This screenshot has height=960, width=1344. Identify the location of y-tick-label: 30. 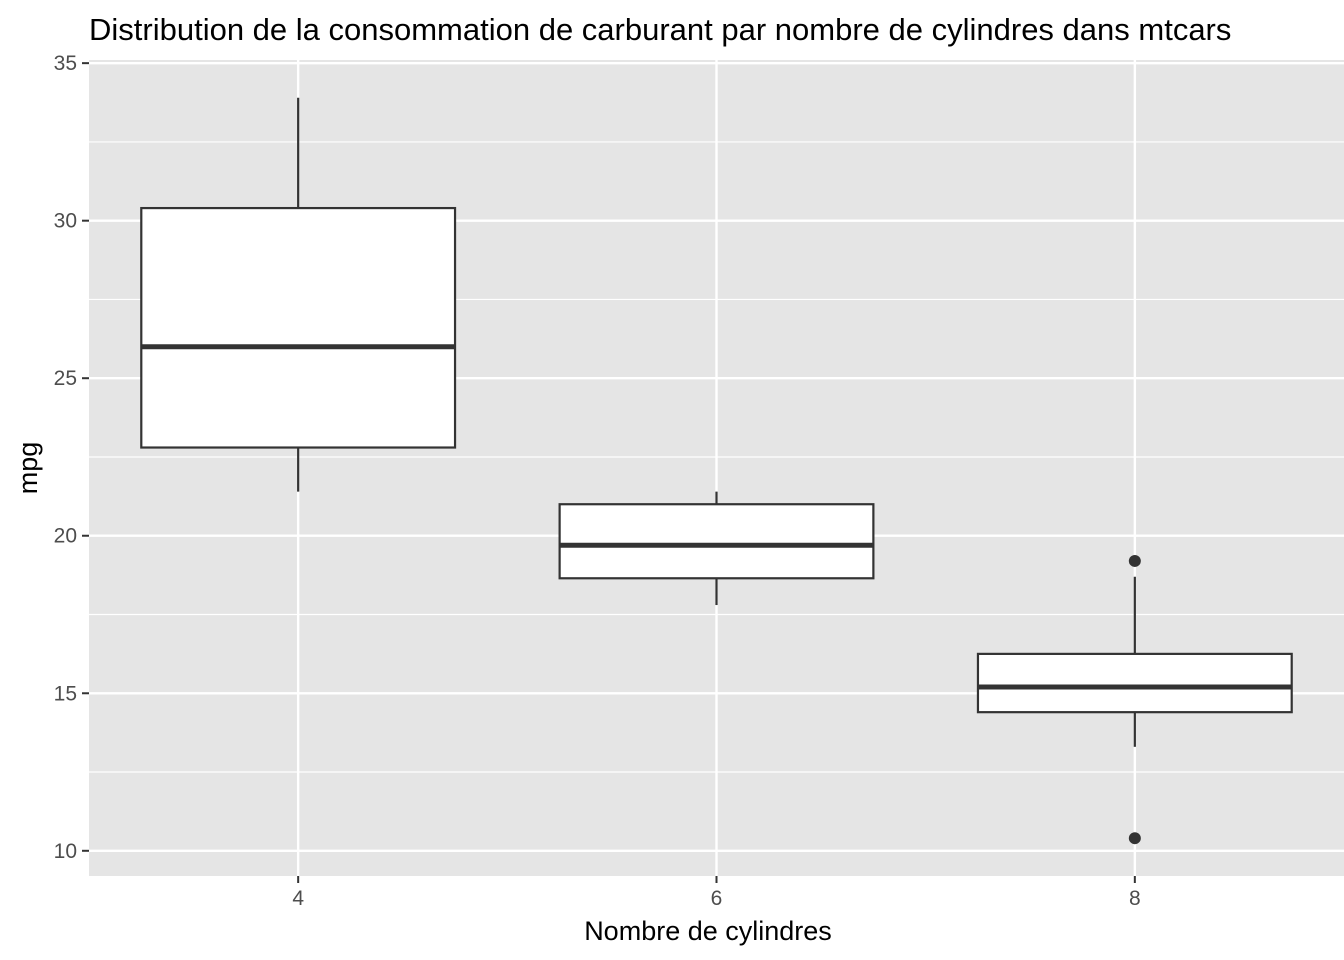
(65, 221).